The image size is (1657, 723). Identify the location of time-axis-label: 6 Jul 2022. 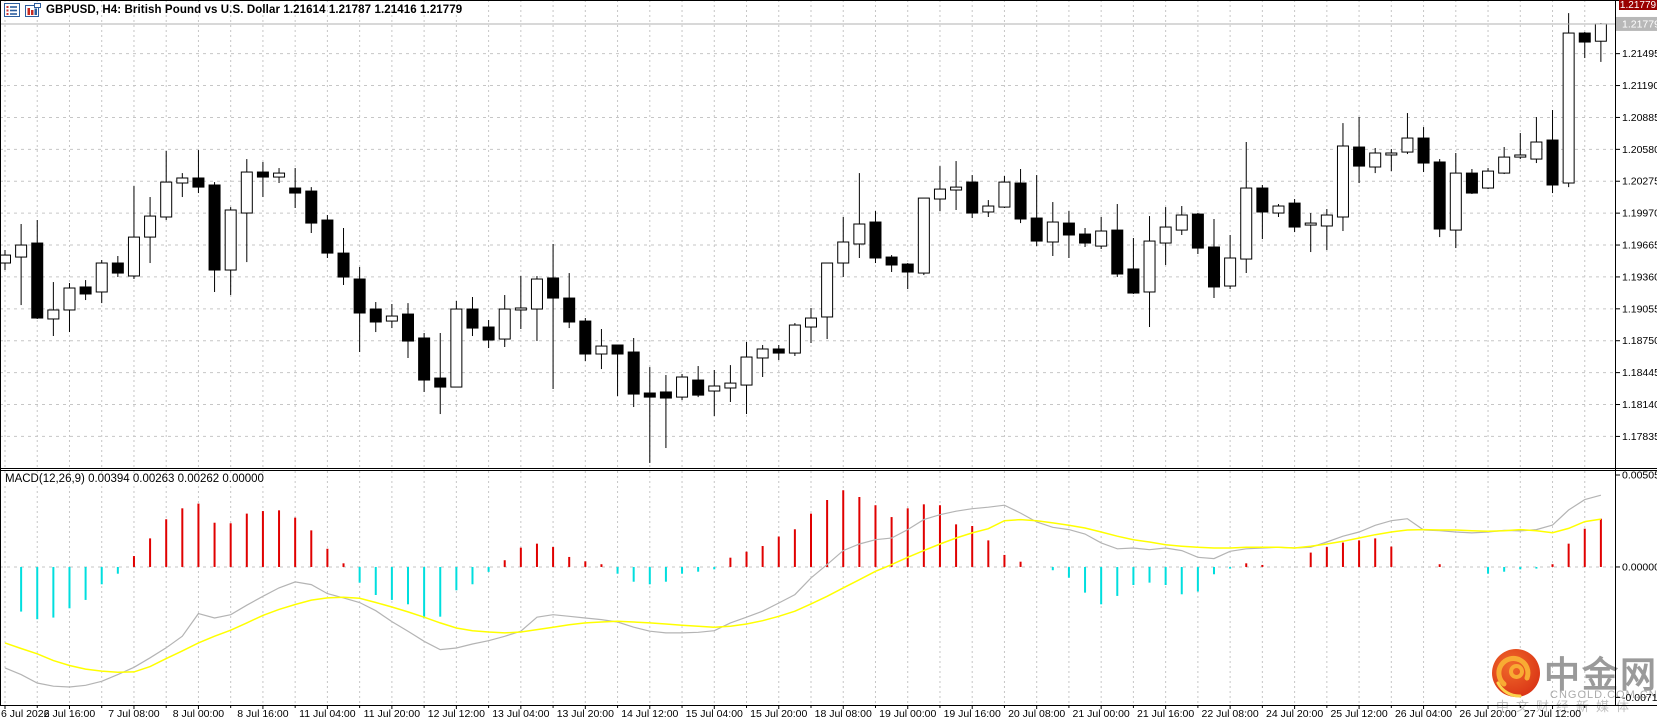
(25, 714).